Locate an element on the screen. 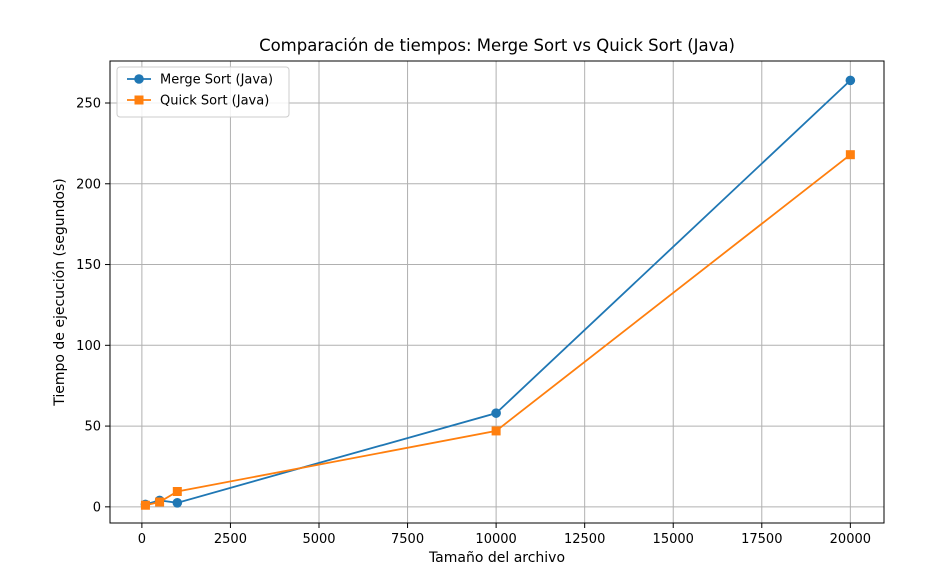 The width and height of the screenshot is (925, 570). x-axis-ticks: 0 2500 5000 7500 10000 12500 15000 17500 20000 is located at coordinates (504, 535).